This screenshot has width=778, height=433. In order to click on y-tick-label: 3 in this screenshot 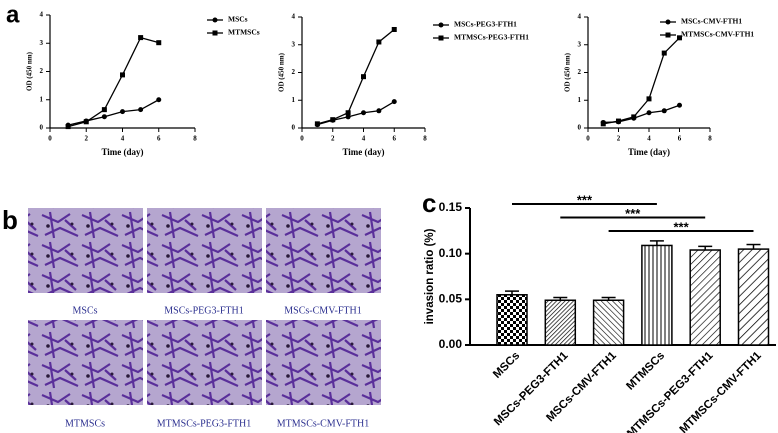, I will do `click(42, 43)`.